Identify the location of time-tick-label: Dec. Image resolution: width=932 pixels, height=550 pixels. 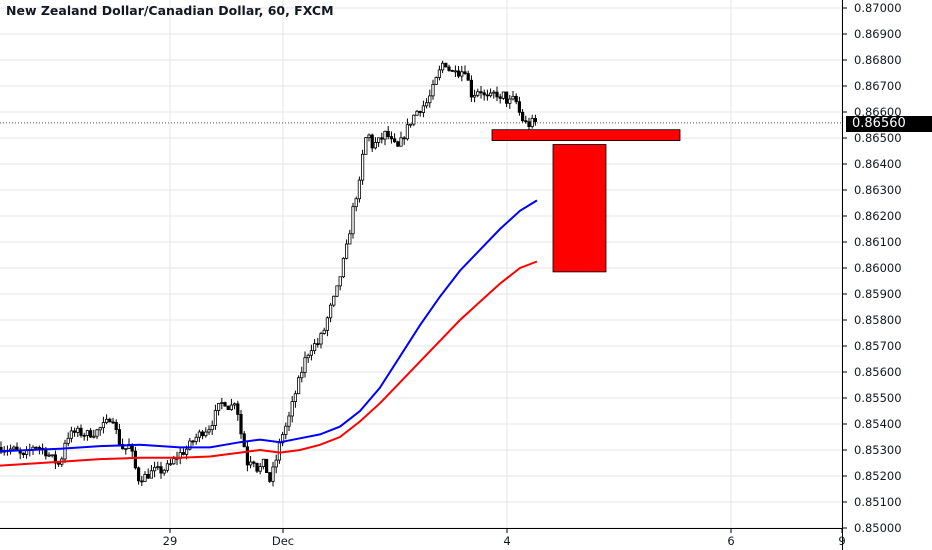
(283, 541).